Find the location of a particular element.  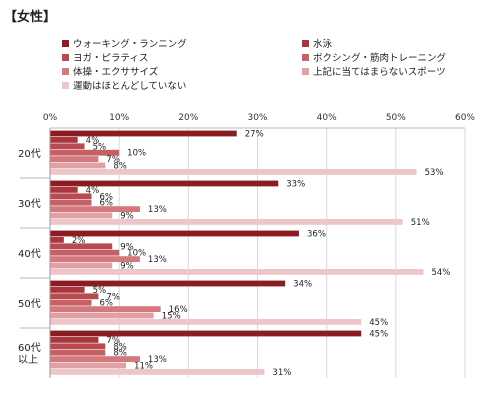

data-label: 34% is located at coordinates (302, 285).